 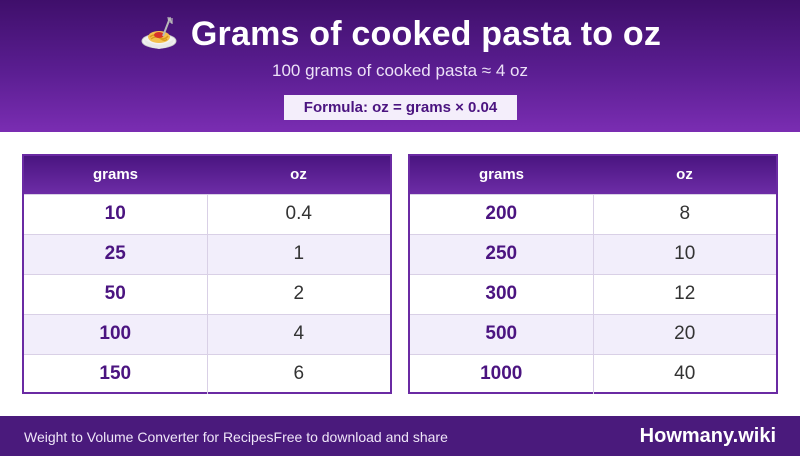 I want to click on table-row: 250 10, so click(x=593, y=253).